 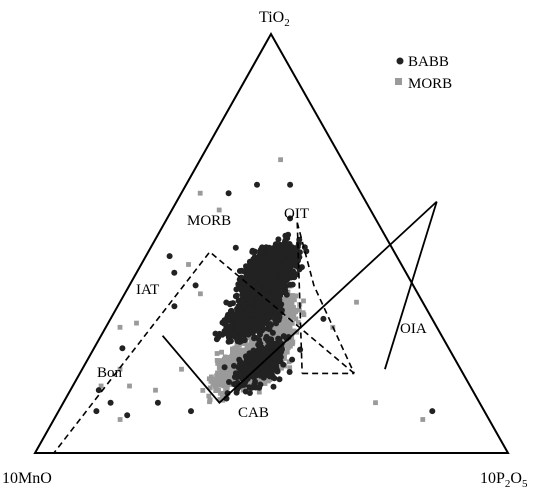 I want to click on field-label-oia: OIA, so click(x=413, y=329).